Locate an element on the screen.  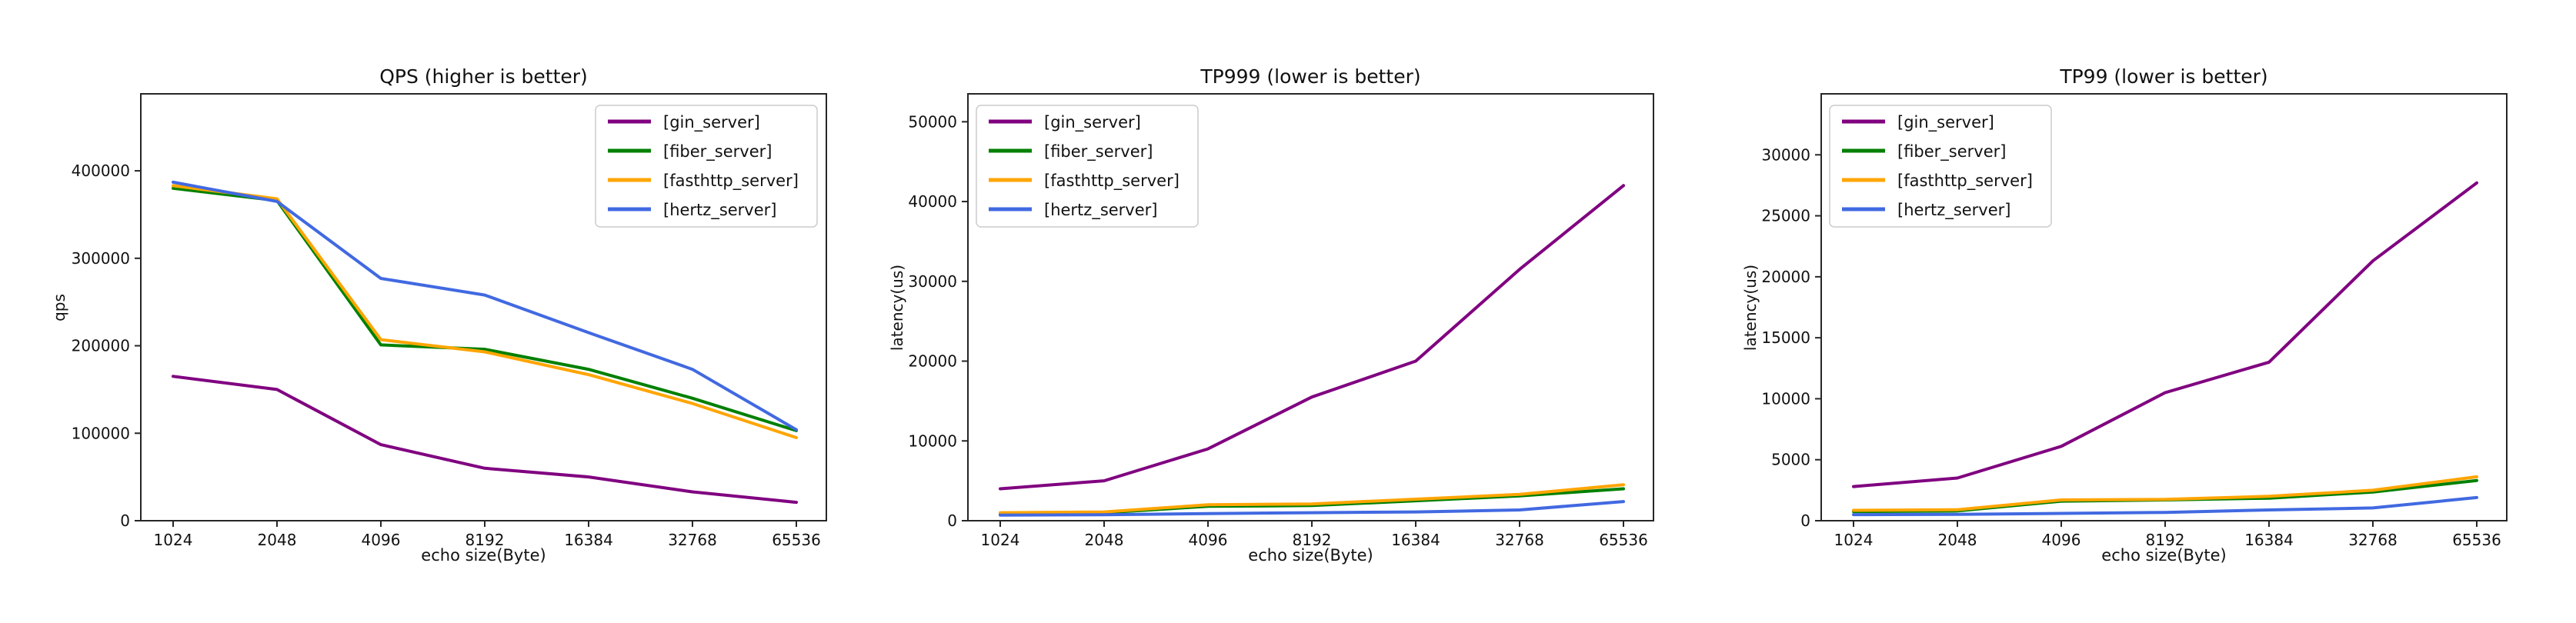
y-tick-label: 300000 is located at coordinates (101, 259).